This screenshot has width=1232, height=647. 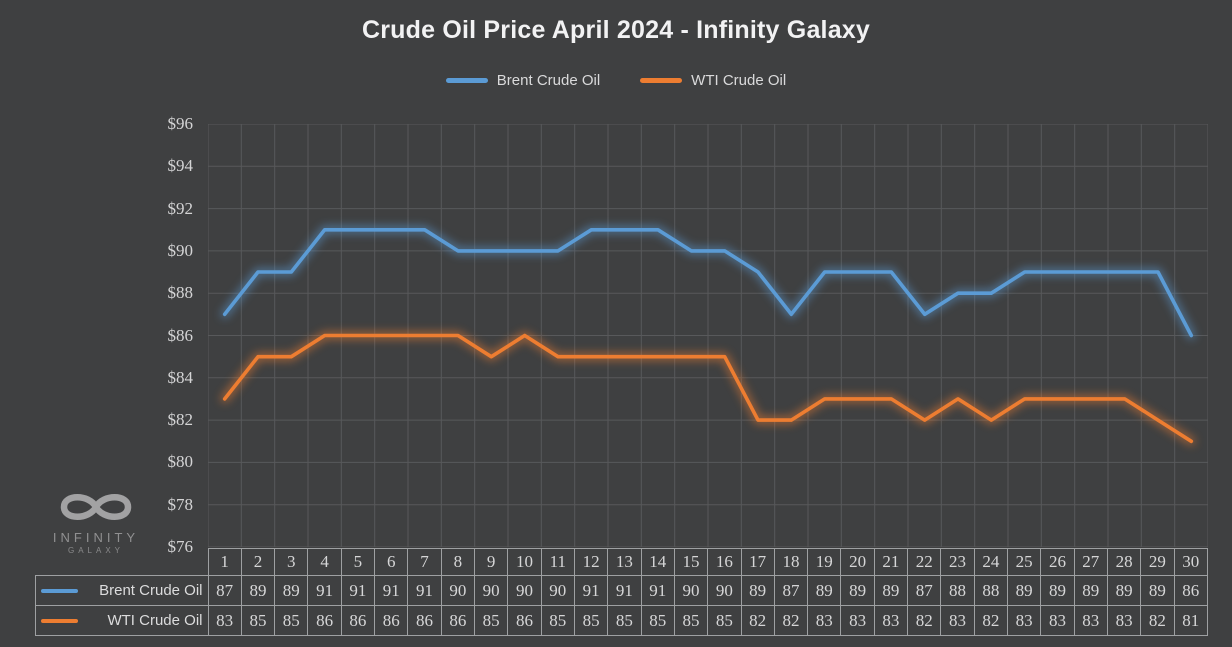 I want to click on legend-item-wti: WTI Crude Oil, so click(x=713, y=80).